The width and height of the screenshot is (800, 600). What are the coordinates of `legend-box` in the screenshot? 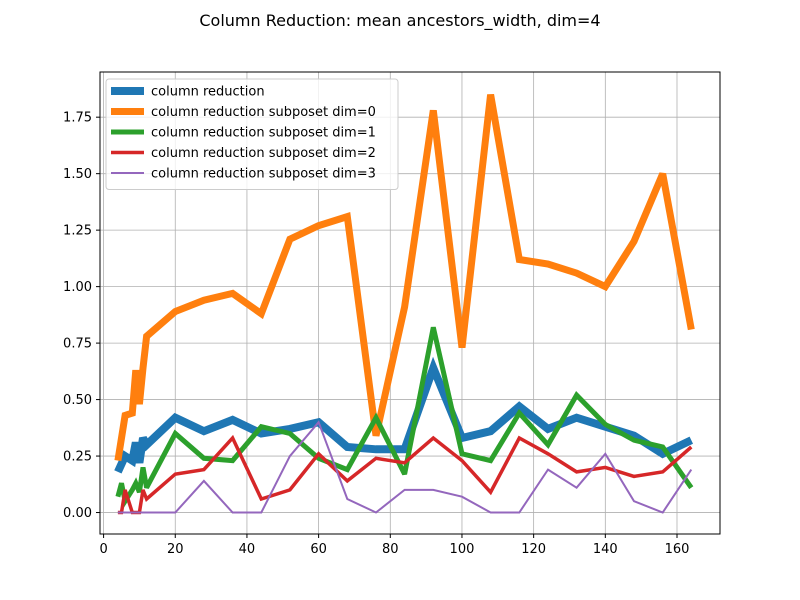 It's located at (252, 134).